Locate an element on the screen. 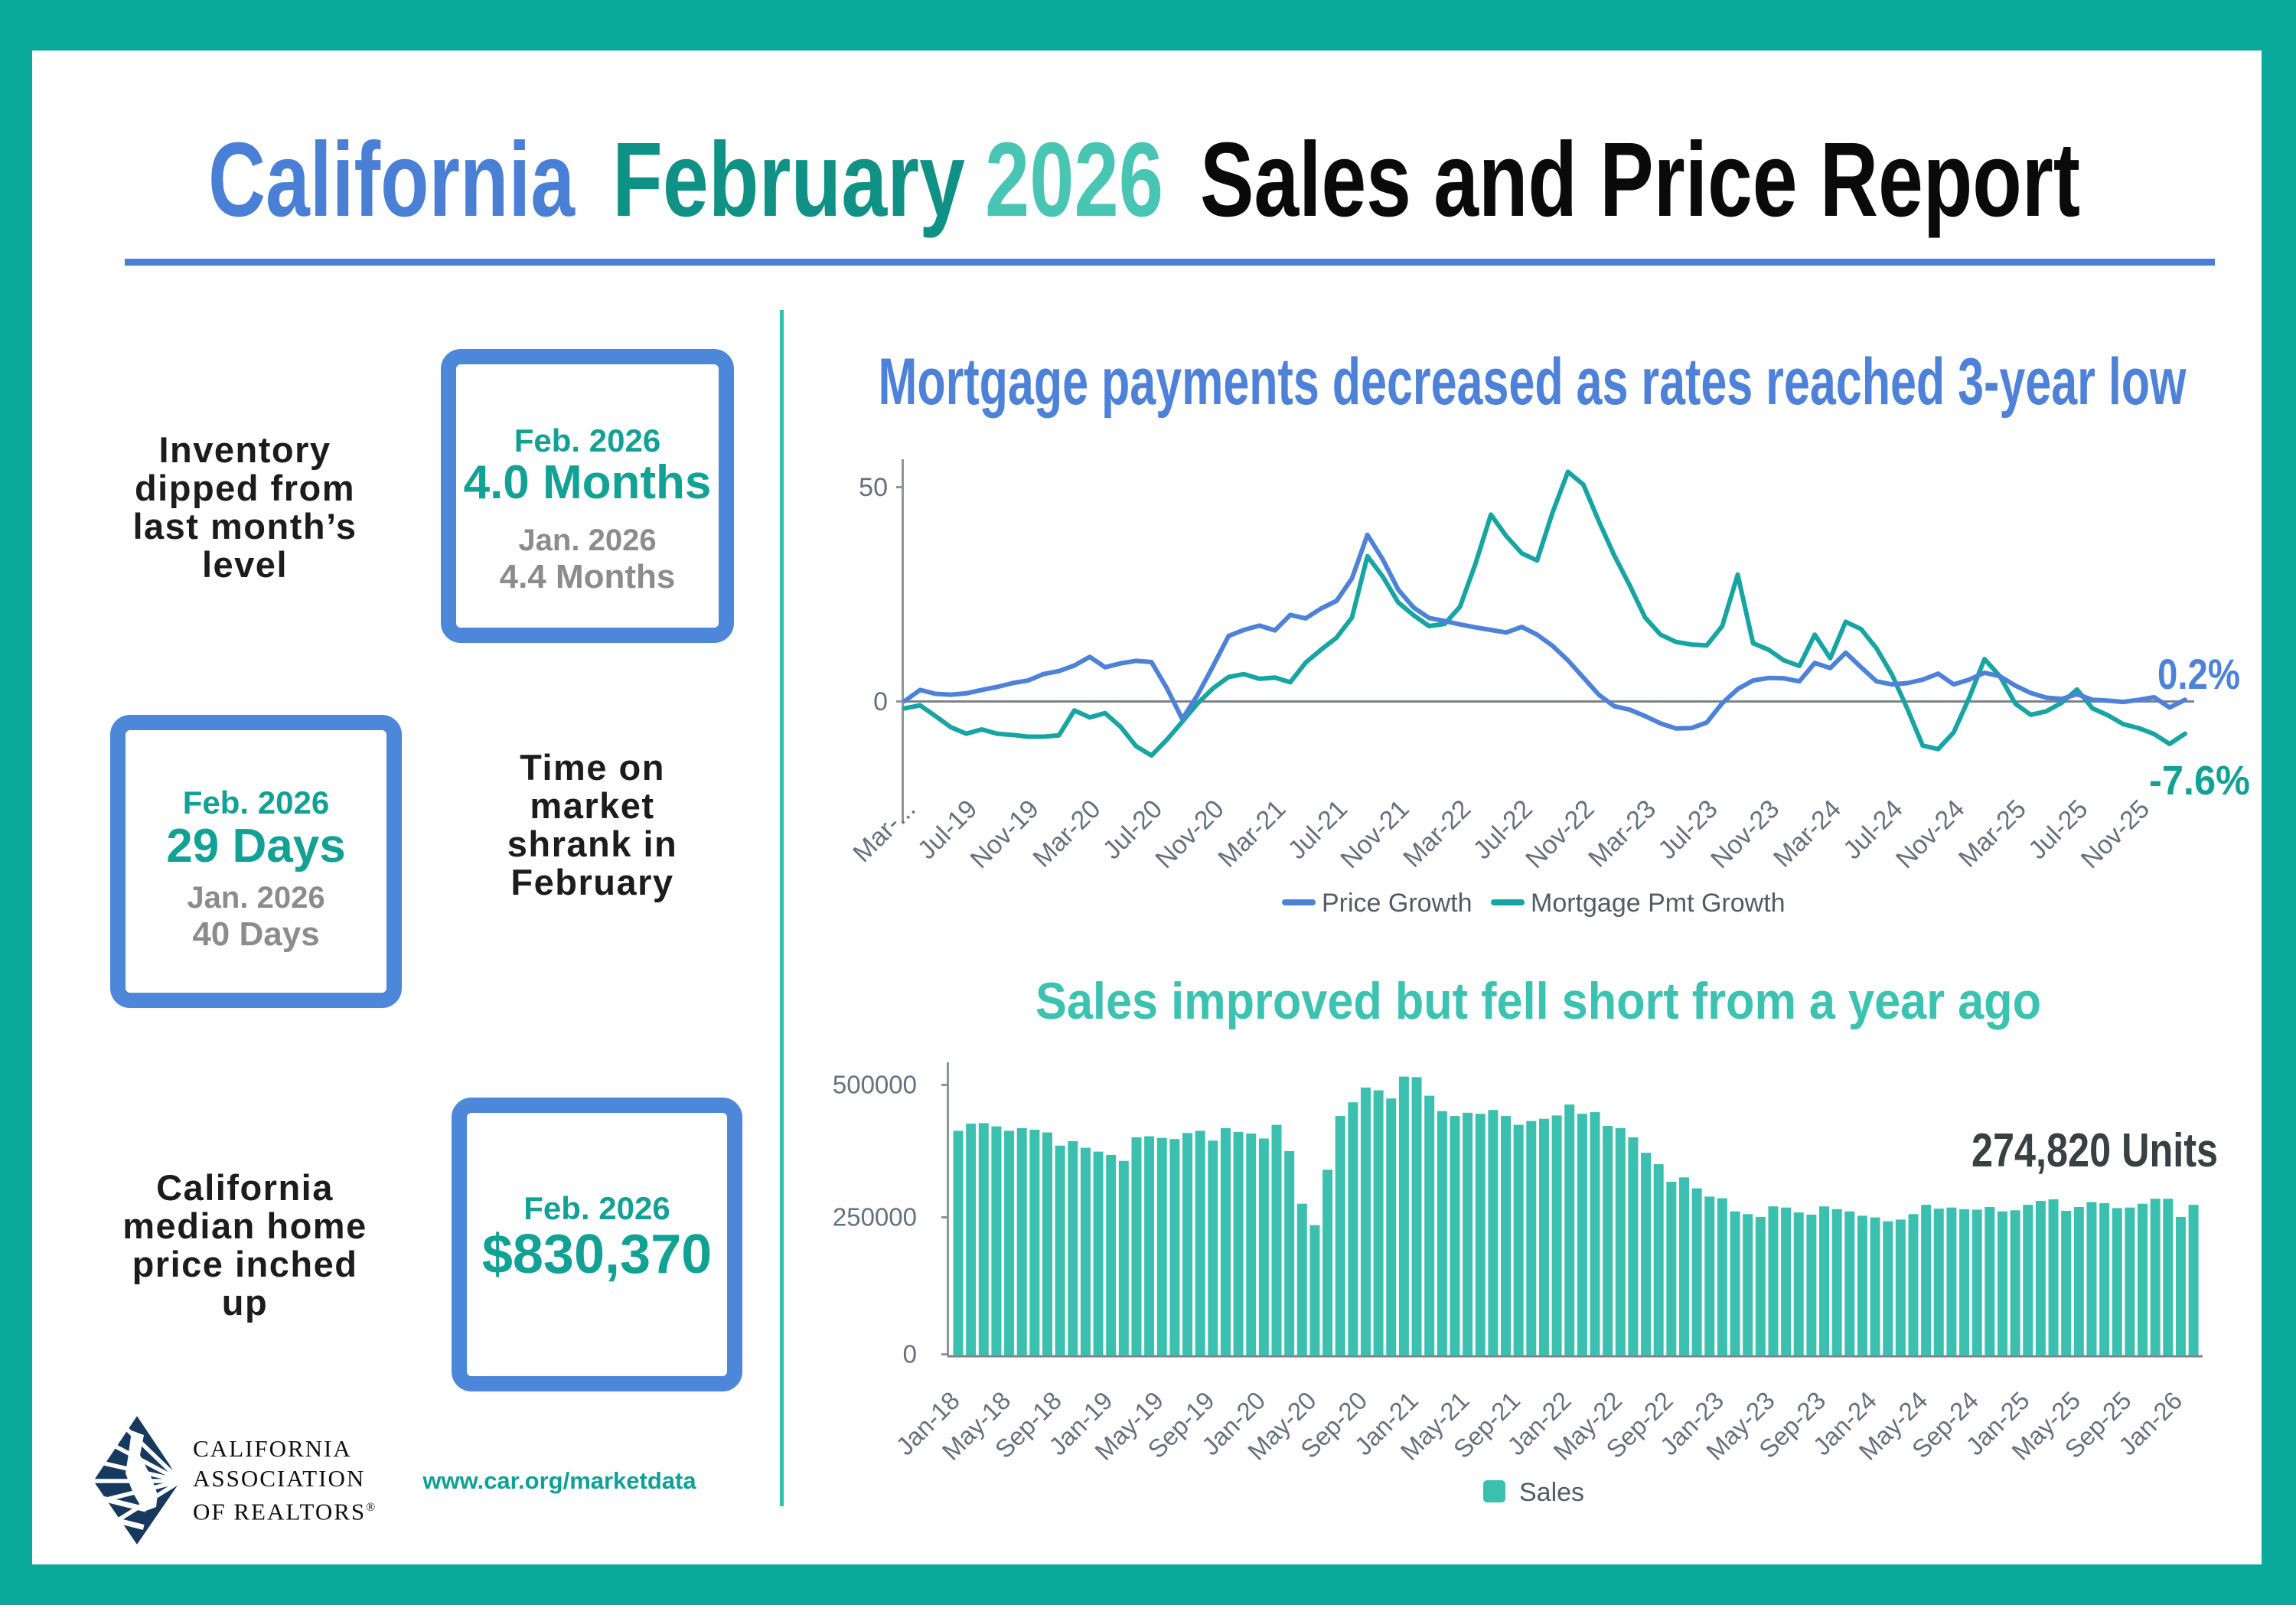  svg-text: Price Growth is located at coordinates (1397, 903).